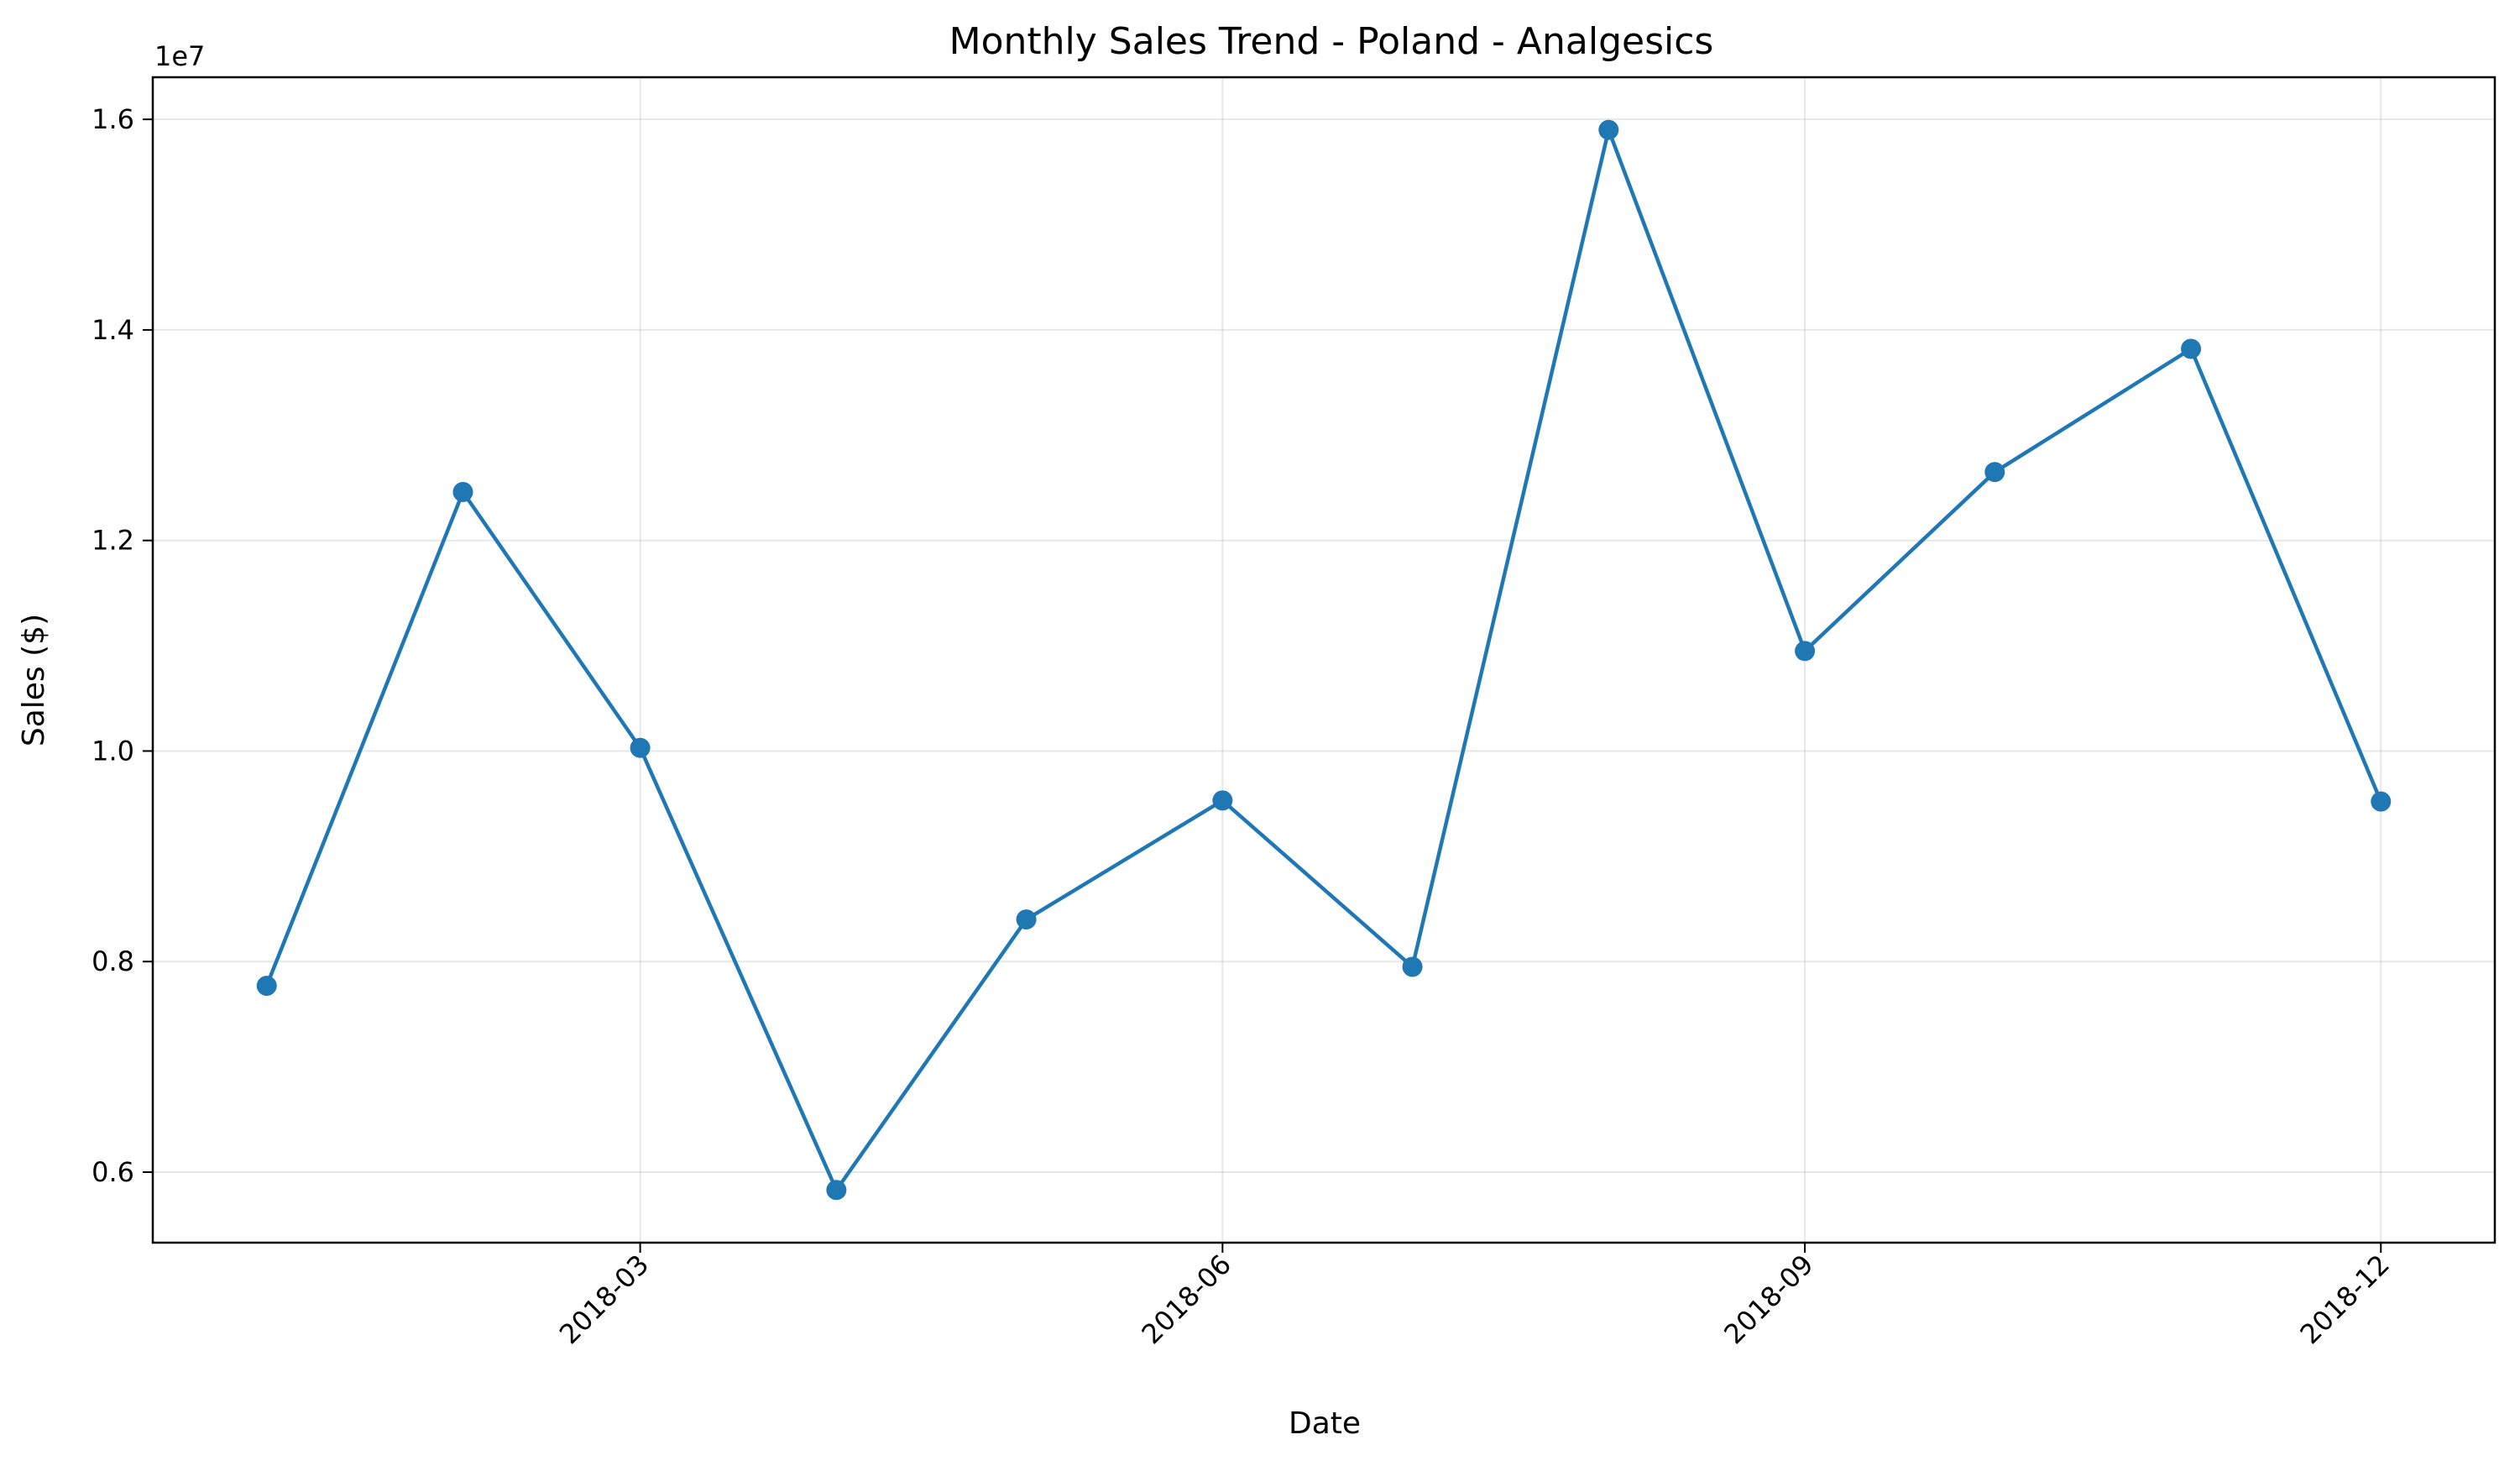 The width and height of the screenshot is (2520, 1466). I want to click on y-tick-label: 1.0, so click(112, 751).